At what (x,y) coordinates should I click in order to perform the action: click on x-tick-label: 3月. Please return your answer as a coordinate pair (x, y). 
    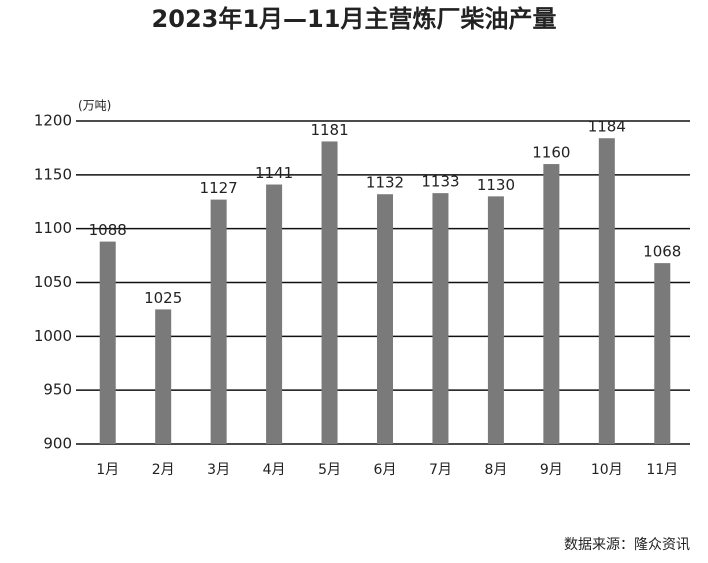
    Looking at the image, I should click on (218, 470).